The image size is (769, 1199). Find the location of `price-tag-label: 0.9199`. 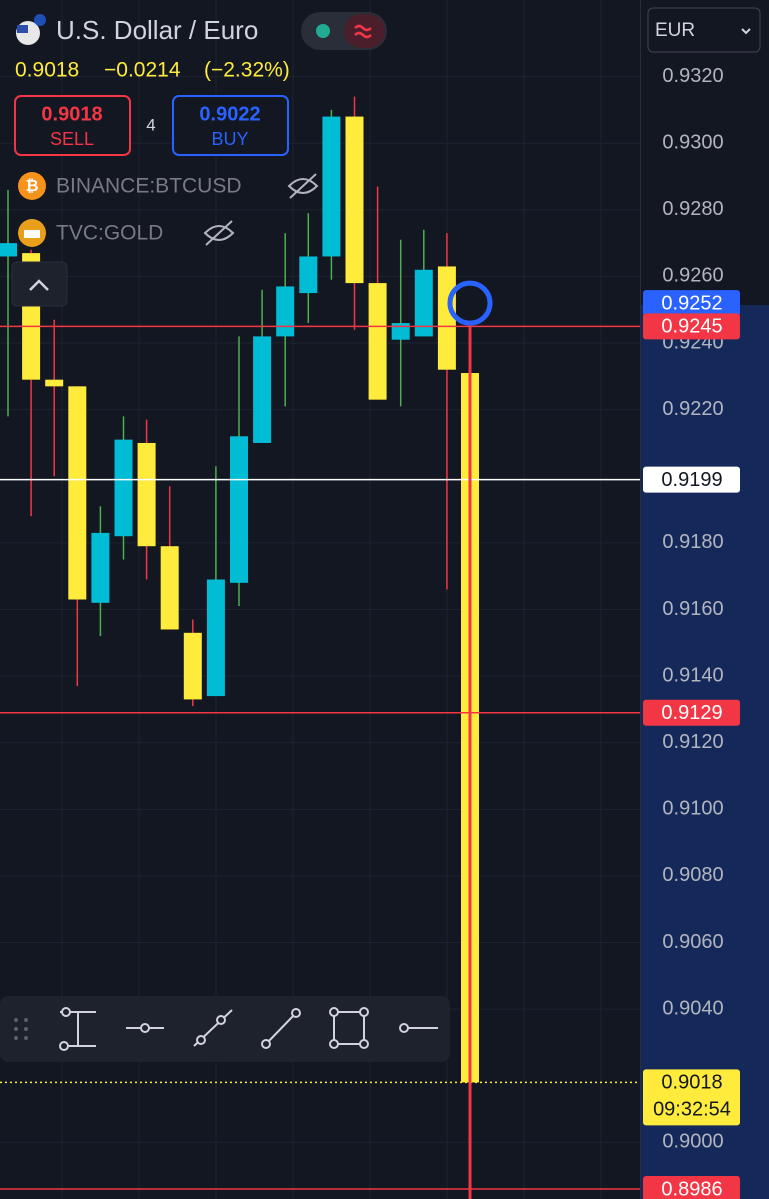

price-tag-label: 0.9199 is located at coordinates (691, 480).